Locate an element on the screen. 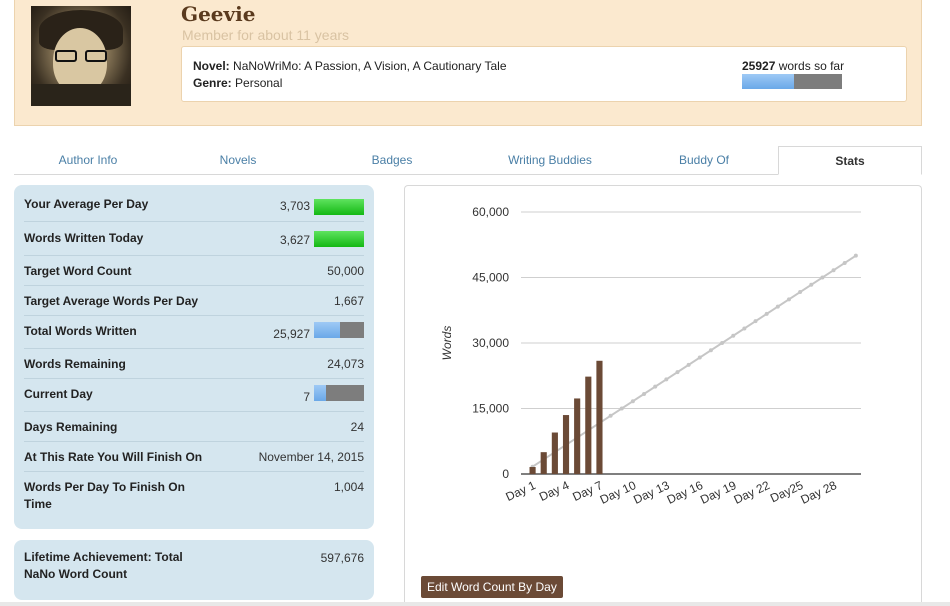  novel-label: Novel: is located at coordinates (211, 66).